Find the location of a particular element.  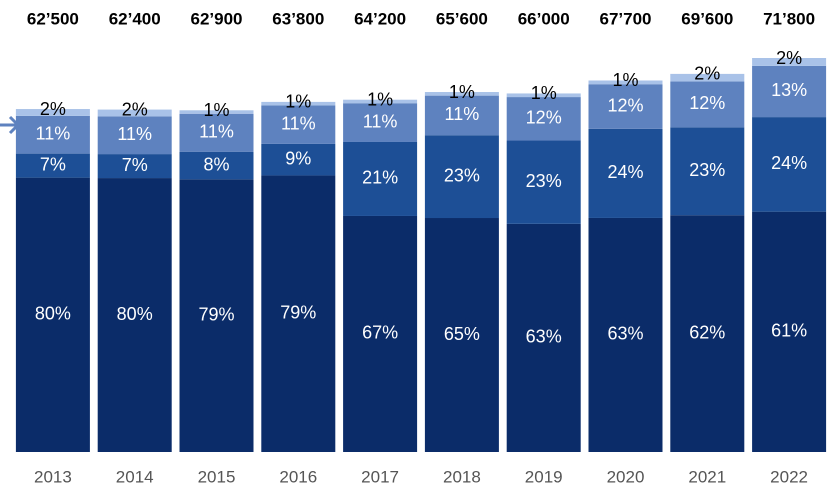

value-label: 13% is located at coordinates (789, 90).